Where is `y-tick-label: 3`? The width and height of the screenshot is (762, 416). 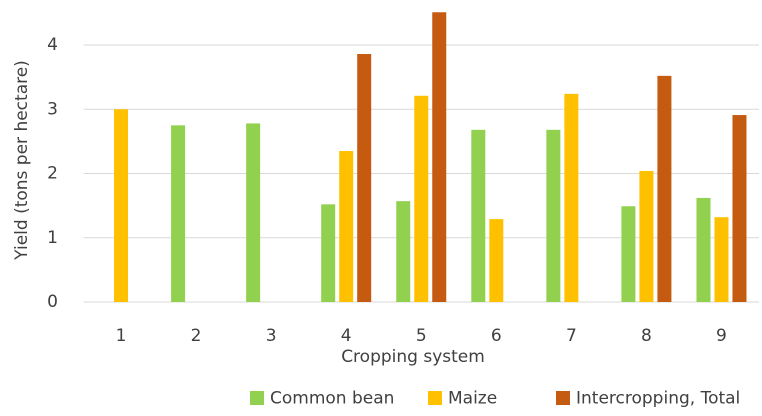
y-tick-label: 3 is located at coordinates (52, 109).